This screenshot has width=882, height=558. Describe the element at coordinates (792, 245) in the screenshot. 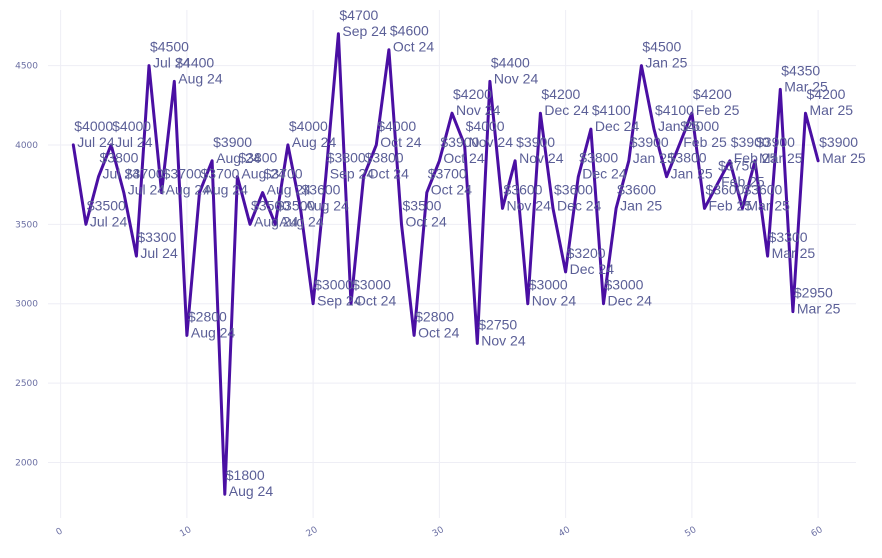

I see `data-label: $3300 Mar 25` at that location.